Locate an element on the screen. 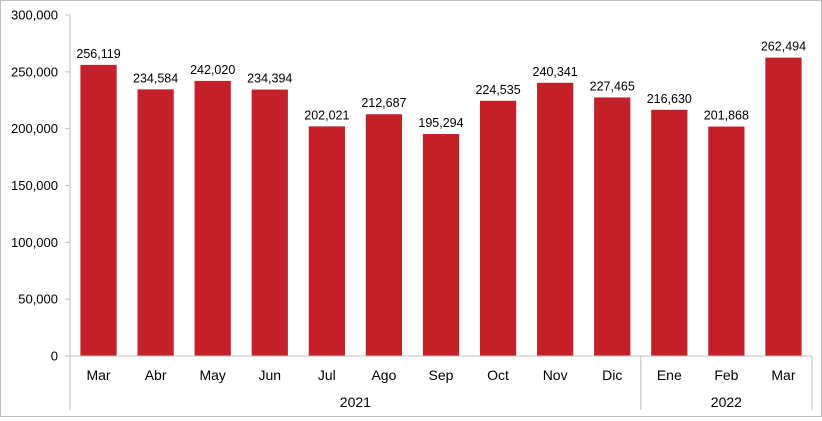 This screenshot has height=421, width=822. data-label: 227,465 is located at coordinates (612, 86).